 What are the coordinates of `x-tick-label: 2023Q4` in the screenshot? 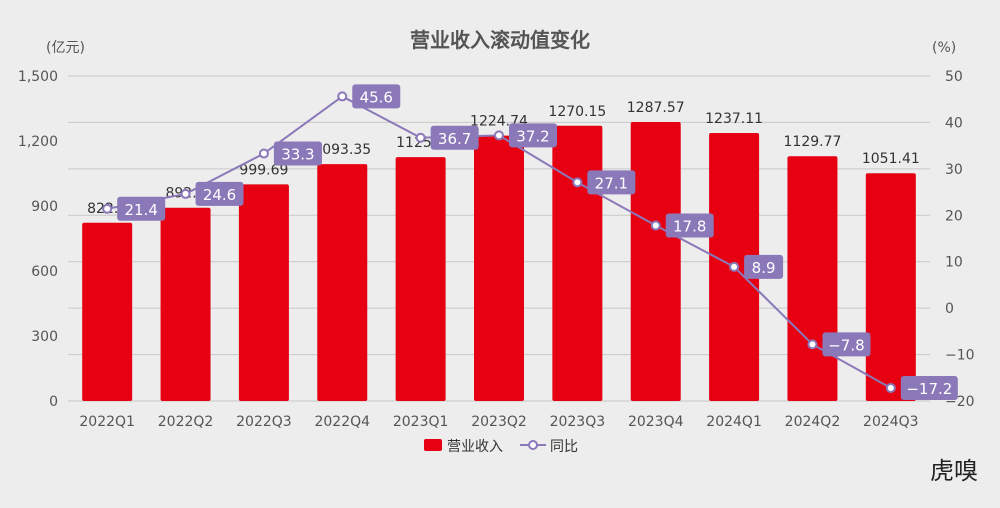 It's located at (656, 422).